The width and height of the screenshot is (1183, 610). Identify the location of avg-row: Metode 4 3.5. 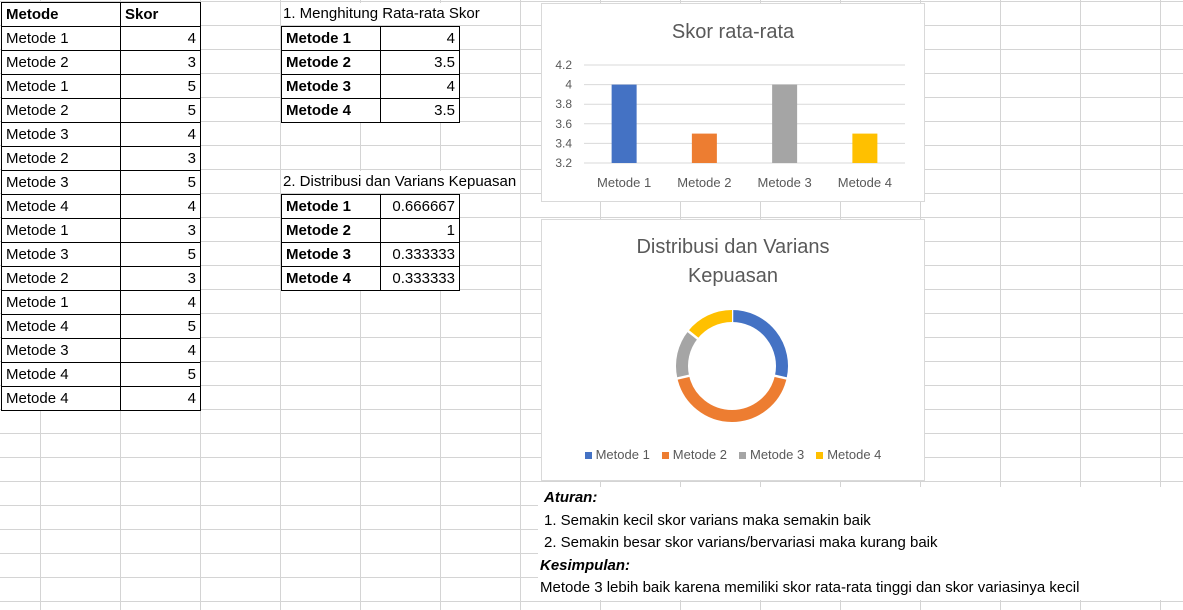
(370, 110).